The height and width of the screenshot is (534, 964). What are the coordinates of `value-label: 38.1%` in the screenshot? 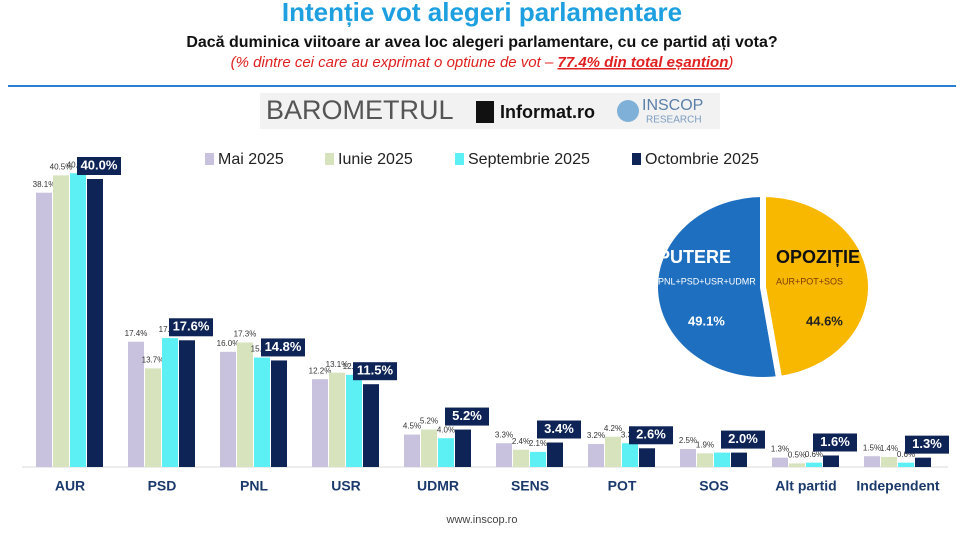 It's located at (44, 184).